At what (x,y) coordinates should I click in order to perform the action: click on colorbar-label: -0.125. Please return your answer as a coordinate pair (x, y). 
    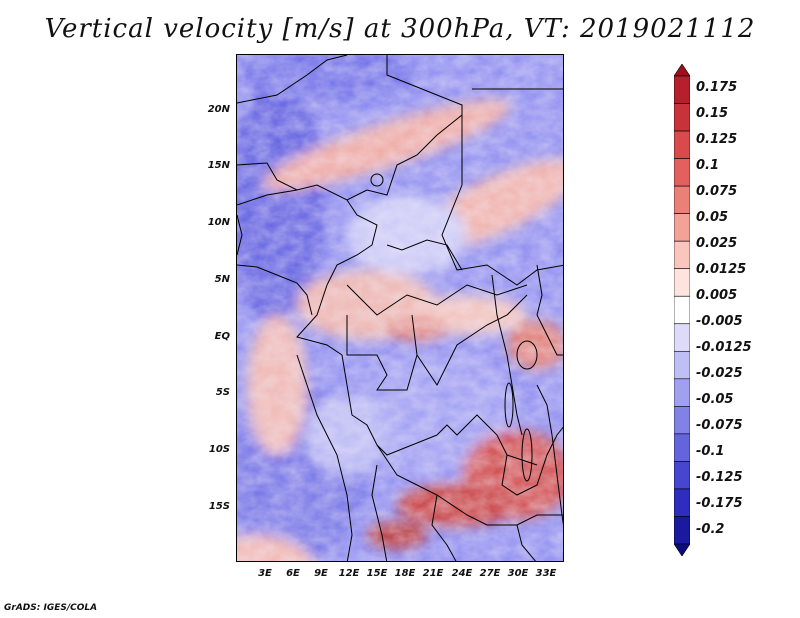
    Looking at the image, I should click on (719, 477).